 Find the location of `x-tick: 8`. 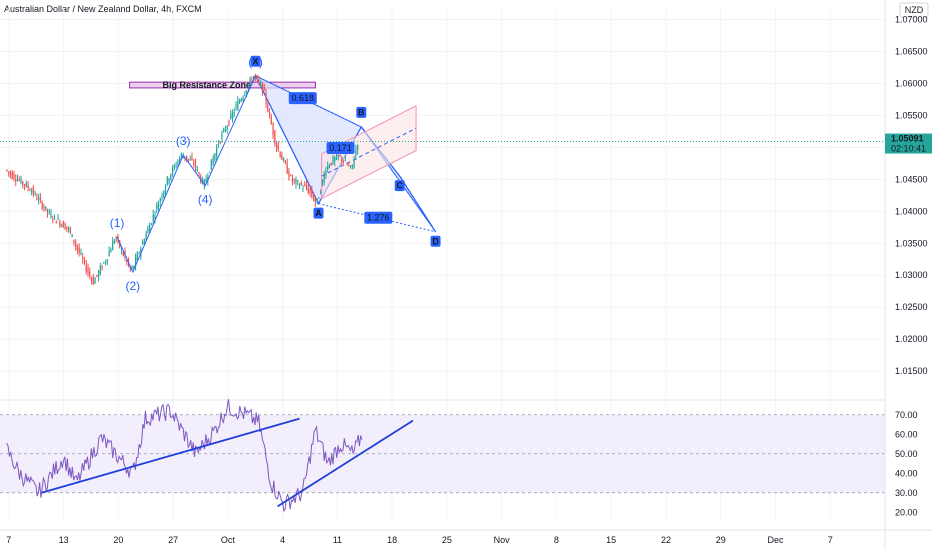

x-tick: 8 is located at coordinates (556, 540).